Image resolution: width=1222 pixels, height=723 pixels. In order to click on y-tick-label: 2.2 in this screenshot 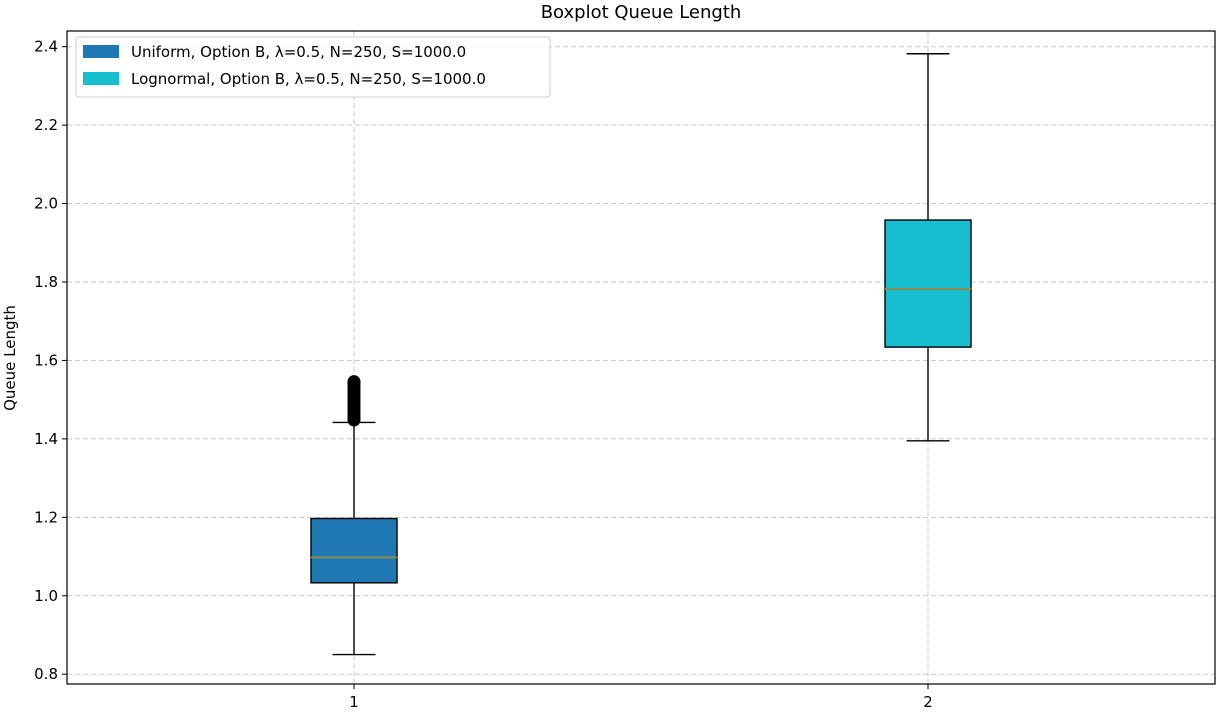, I will do `click(46, 125)`.